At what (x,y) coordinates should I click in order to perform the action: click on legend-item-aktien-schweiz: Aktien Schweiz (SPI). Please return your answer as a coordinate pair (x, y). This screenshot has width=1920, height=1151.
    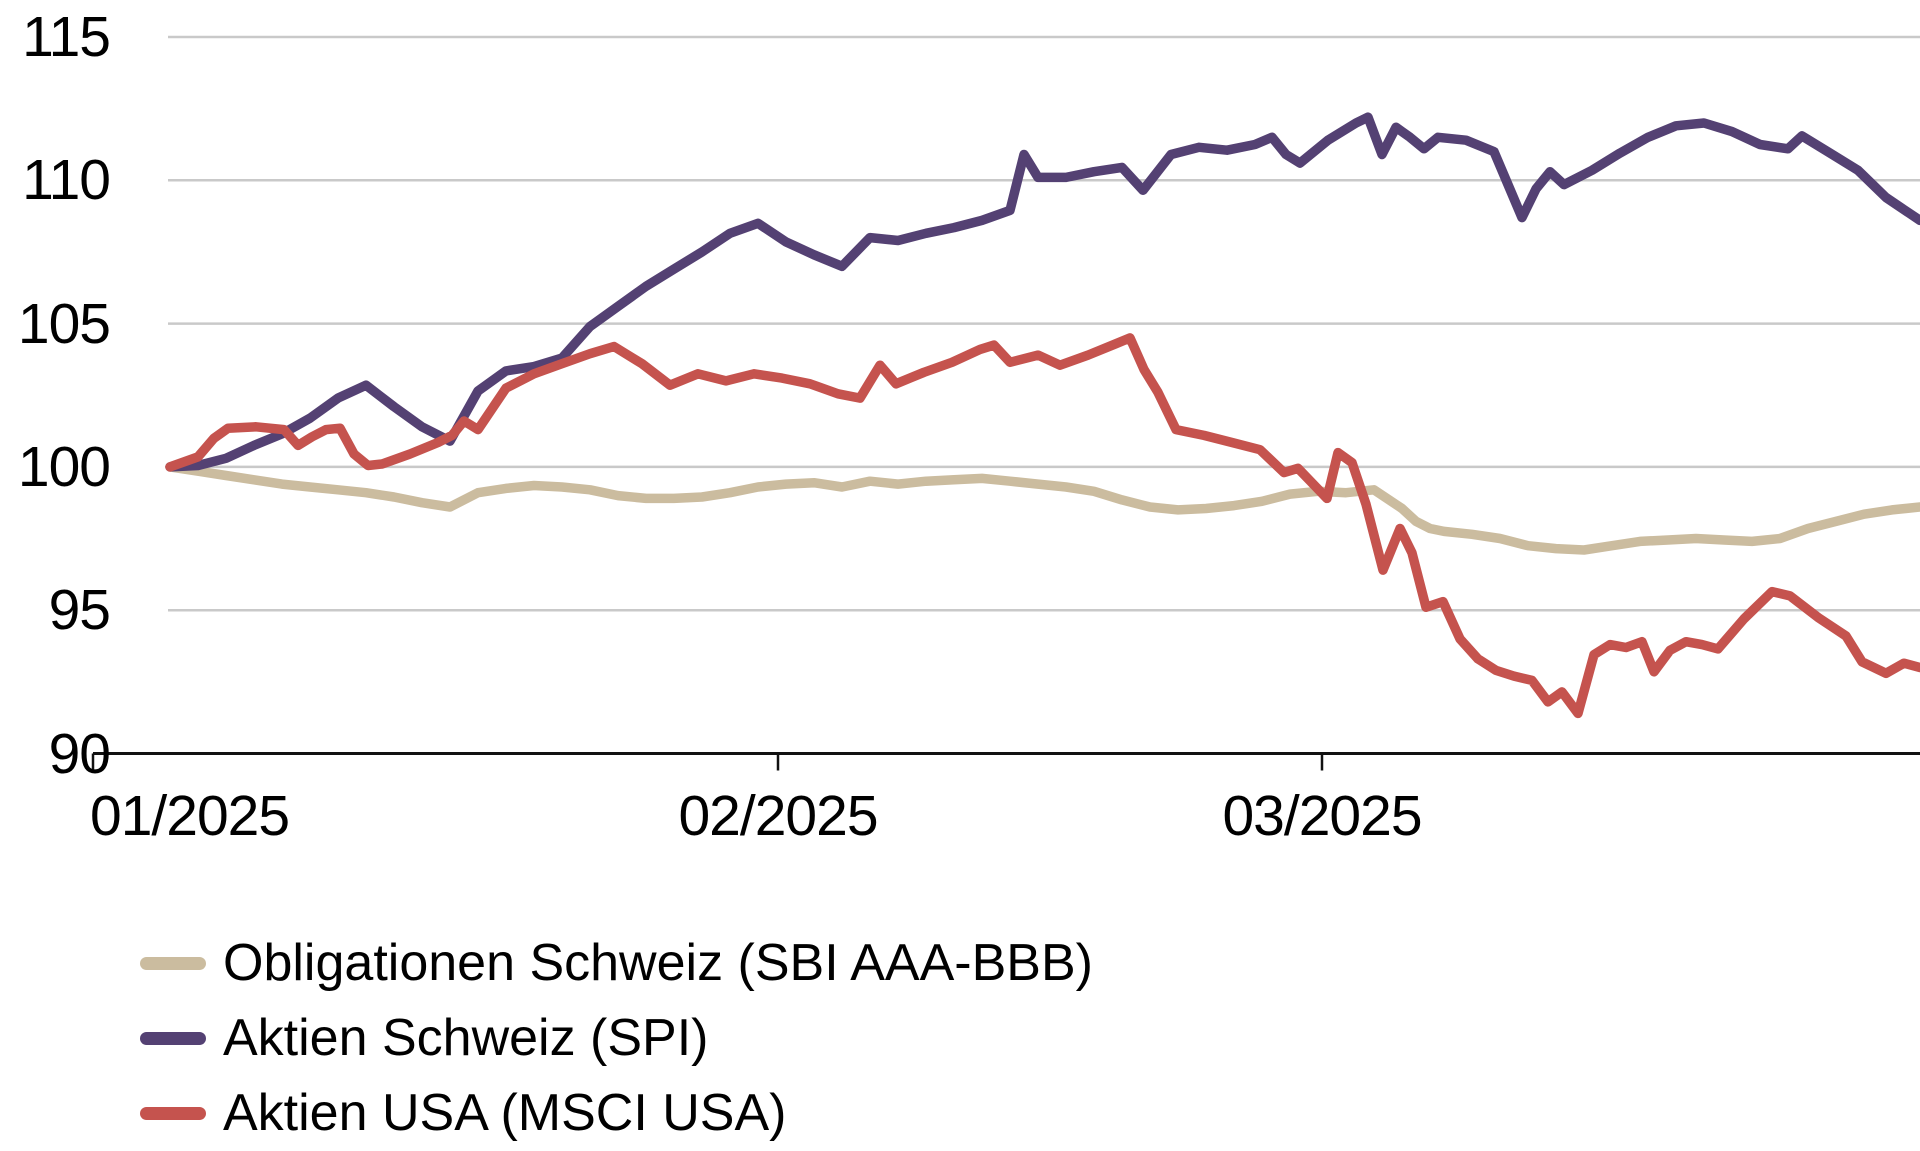
    Looking at the image, I should click on (616, 1038).